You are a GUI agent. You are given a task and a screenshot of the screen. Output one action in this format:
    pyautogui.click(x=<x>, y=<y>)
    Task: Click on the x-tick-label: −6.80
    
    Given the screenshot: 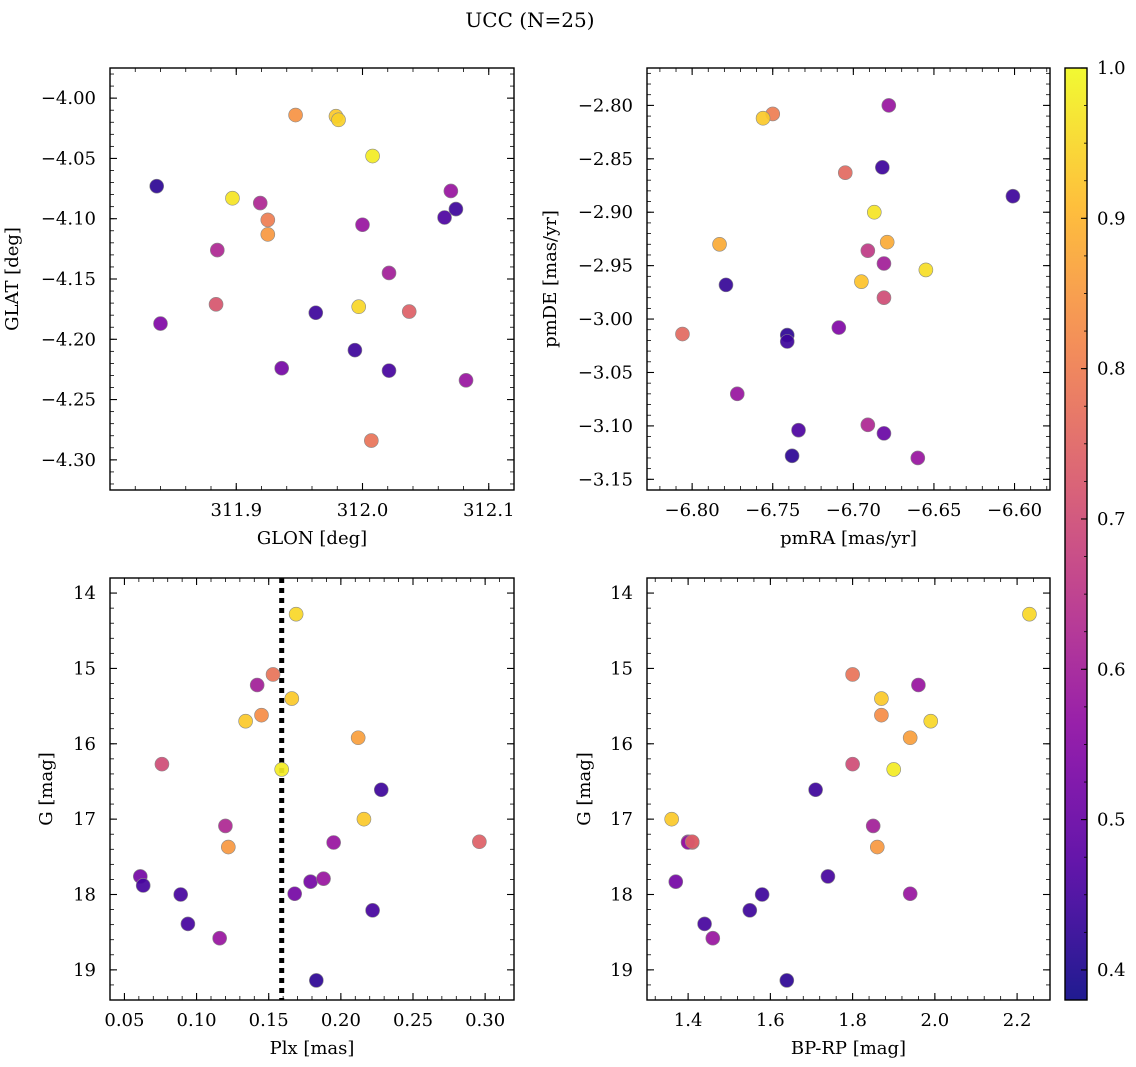 What is the action you would take?
    pyautogui.click(x=692, y=510)
    